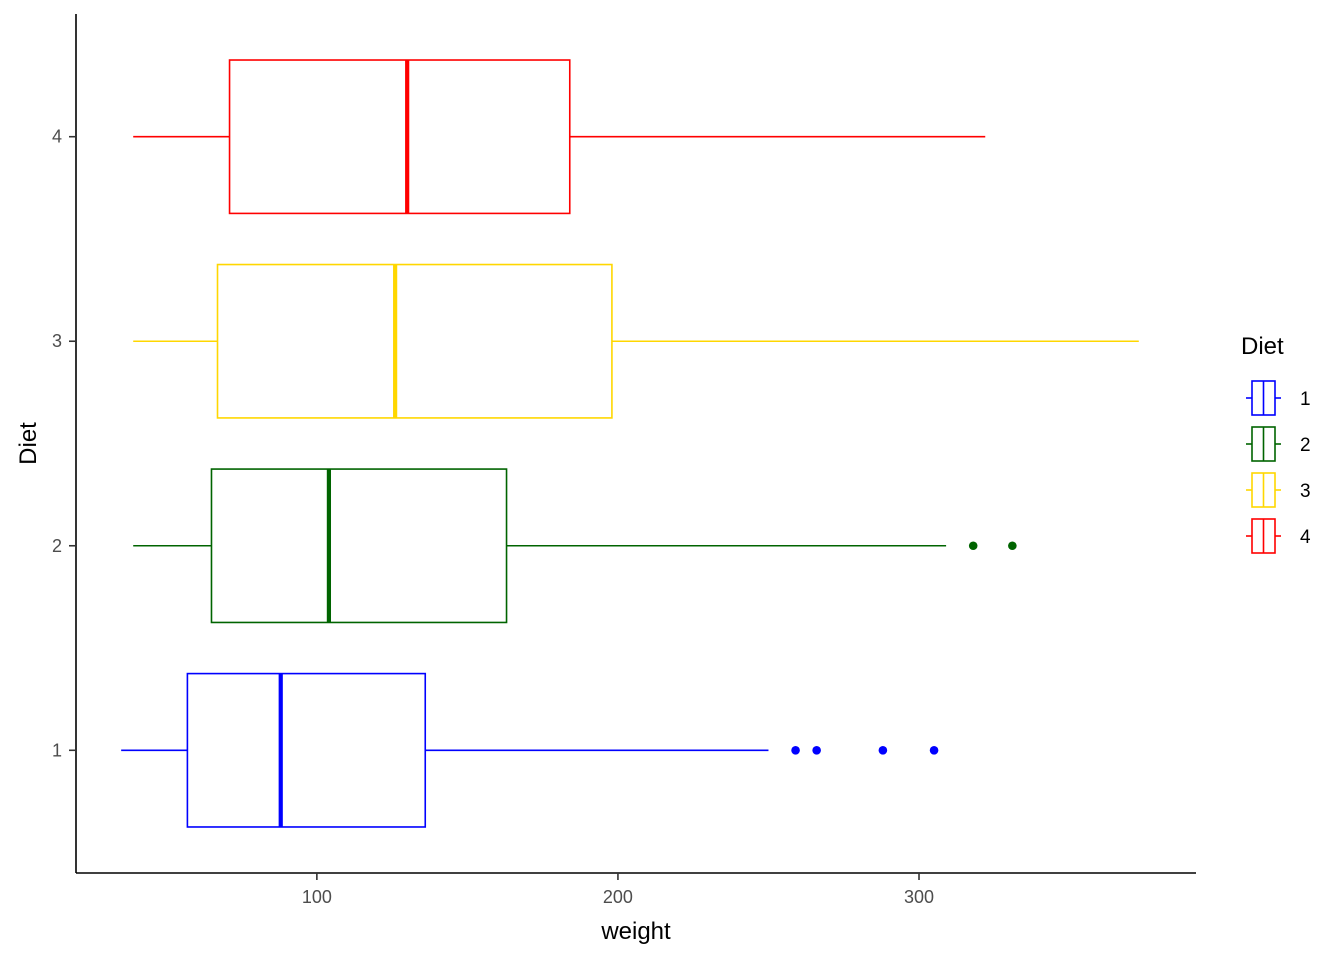 This screenshot has height=960, width=1344. I want to click on x-tick-label: 300, so click(919, 897).